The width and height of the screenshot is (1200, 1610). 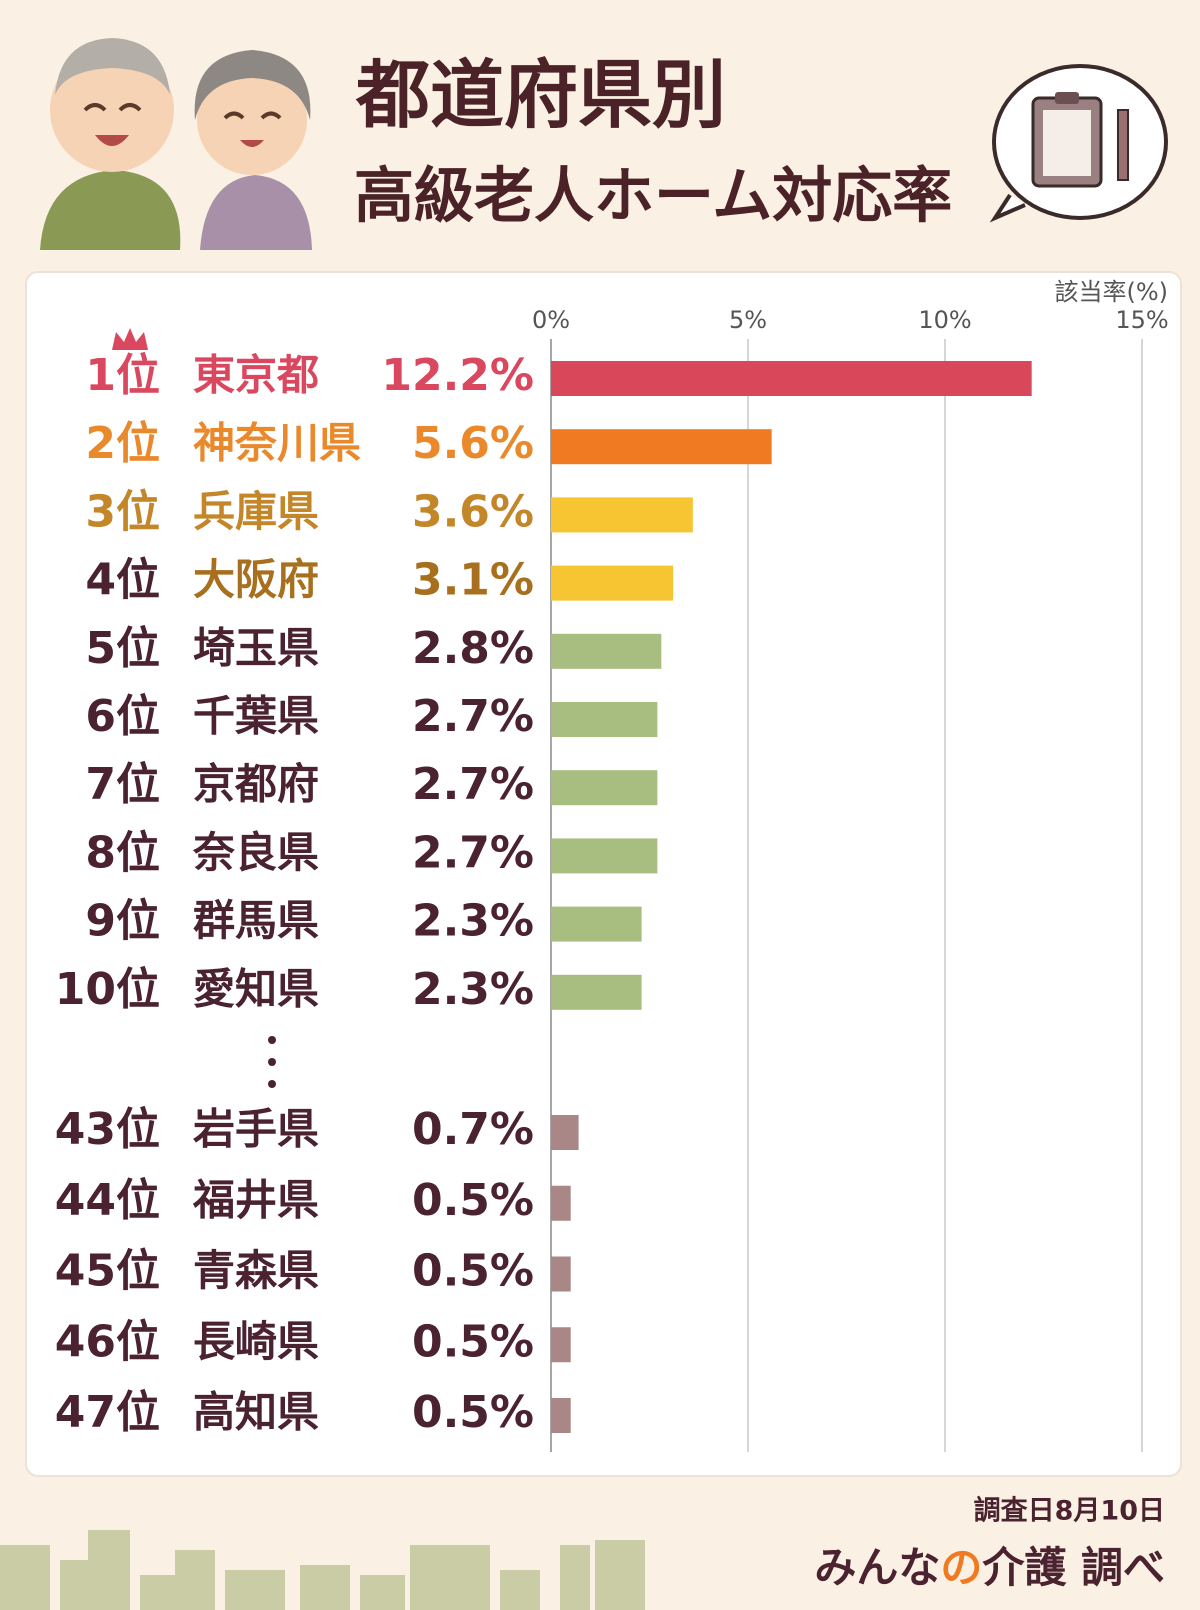 What do you see at coordinates (1069, 1511) in the screenshot?
I see `survey-date: 調査日8月10日` at bounding box center [1069, 1511].